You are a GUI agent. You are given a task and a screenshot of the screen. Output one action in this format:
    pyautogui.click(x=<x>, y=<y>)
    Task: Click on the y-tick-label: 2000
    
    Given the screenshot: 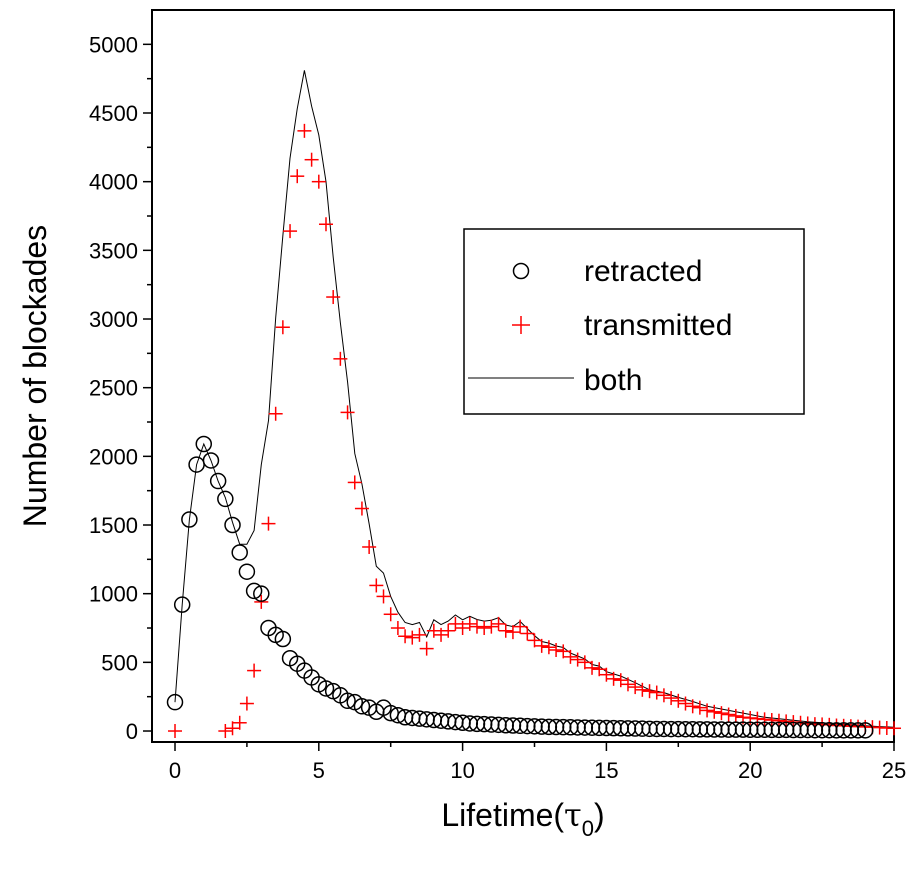 What is the action you would take?
    pyautogui.click(x=113, y=456)
    